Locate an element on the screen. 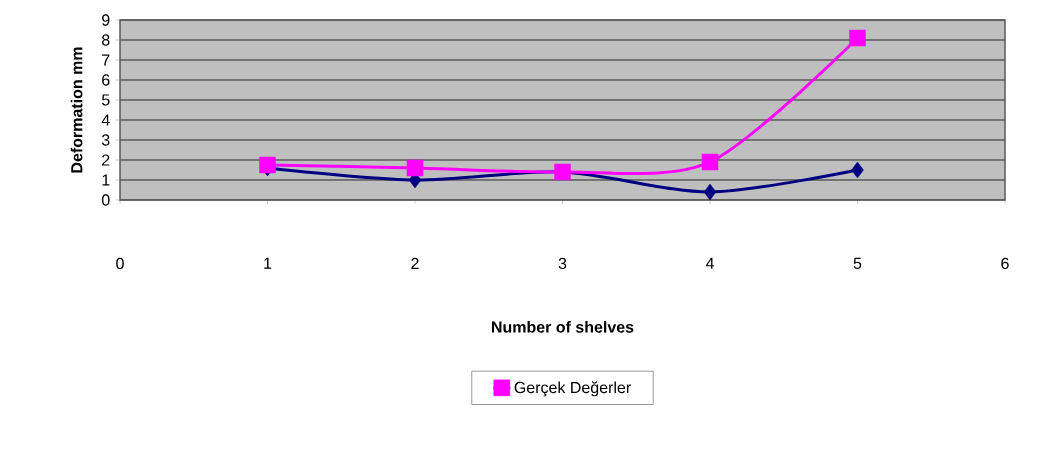 This screenshot has width=1047, height=463. y-tick-label: 9 is located at coordinates (106, 20).